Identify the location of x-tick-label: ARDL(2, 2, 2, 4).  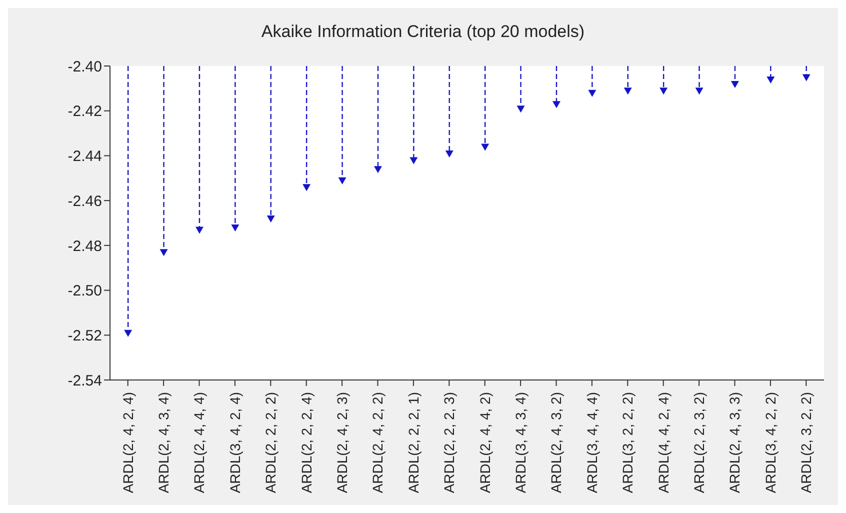
(306, 443).